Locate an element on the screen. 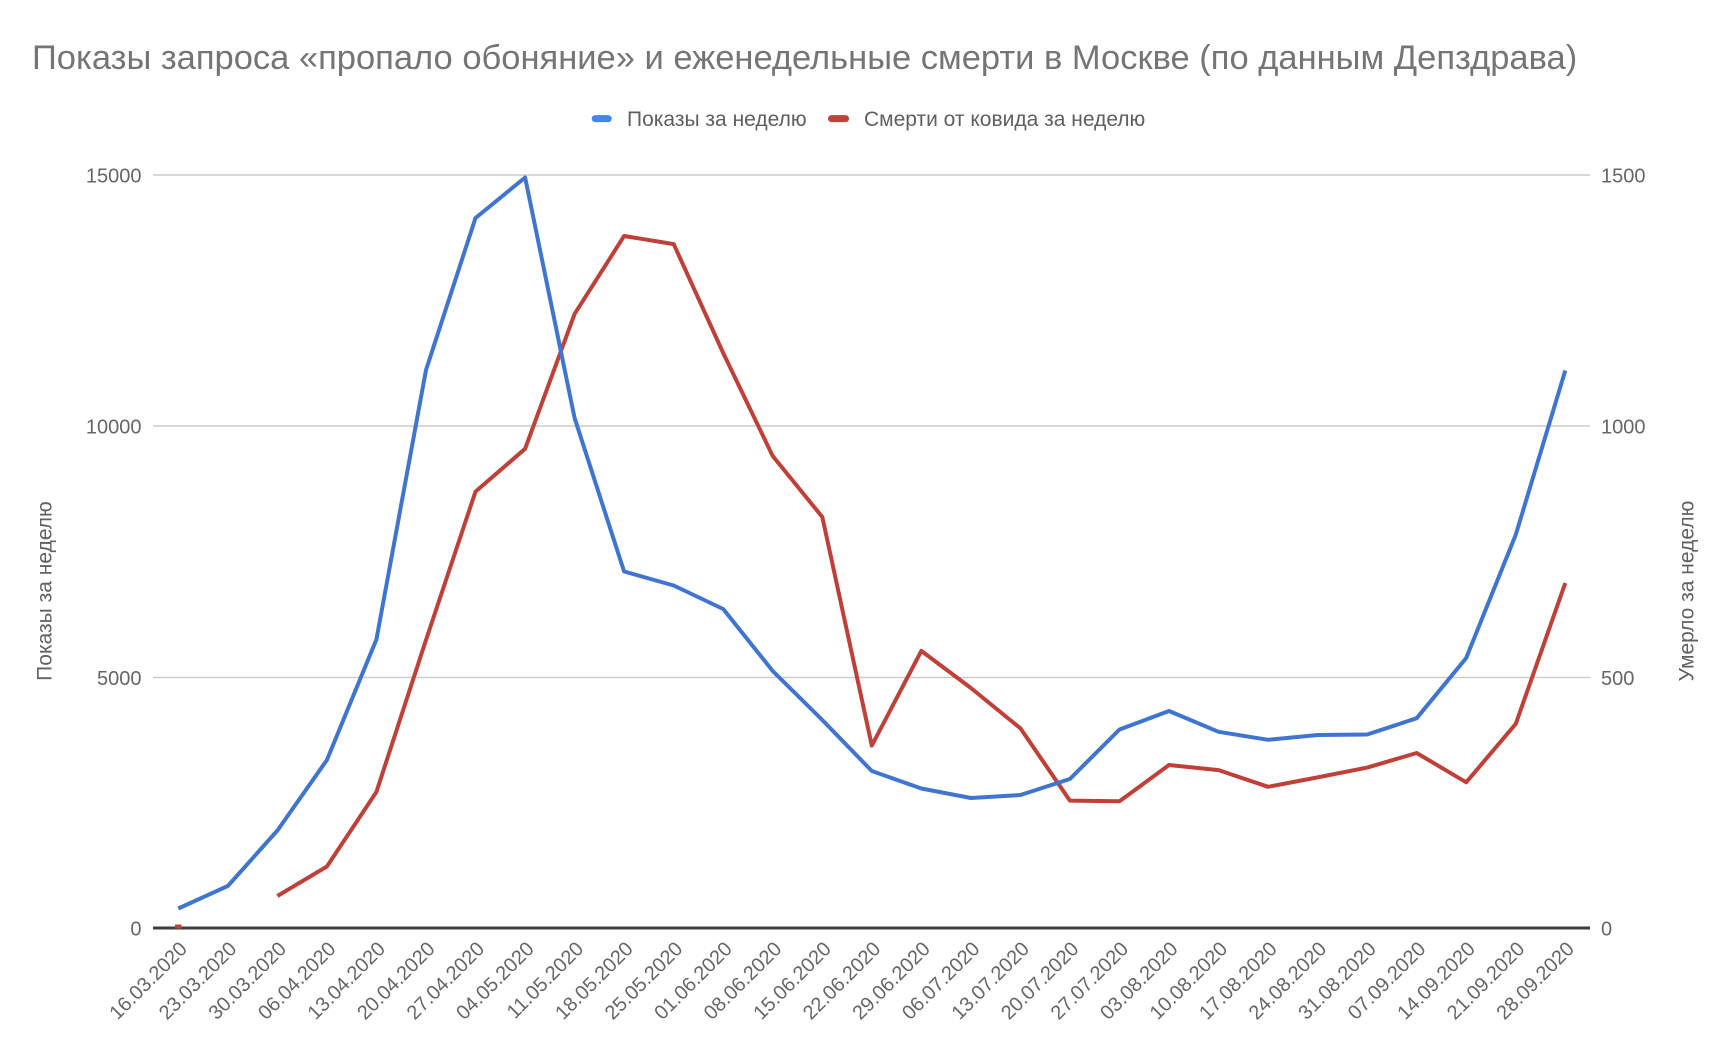 This screenshot has height=1046, width=1732. svg-text: Умерло за неделю is located at coordinates (1687, 591).